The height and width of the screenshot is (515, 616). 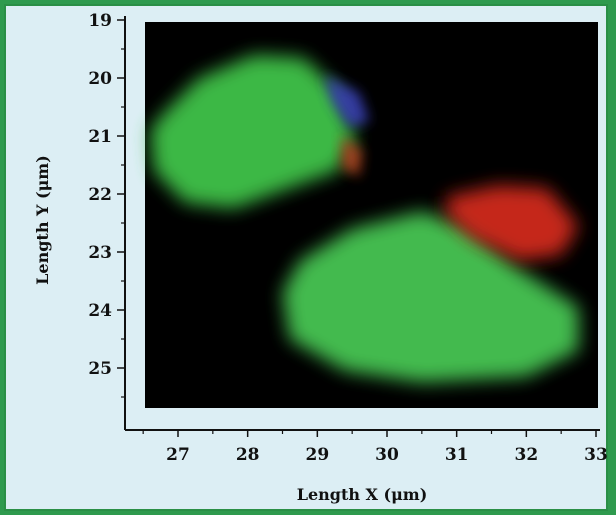 What do you see at coordinates (526, 455) in the screenshot?
I see `x-tick-label: 32` at bounding box center [526, 455].